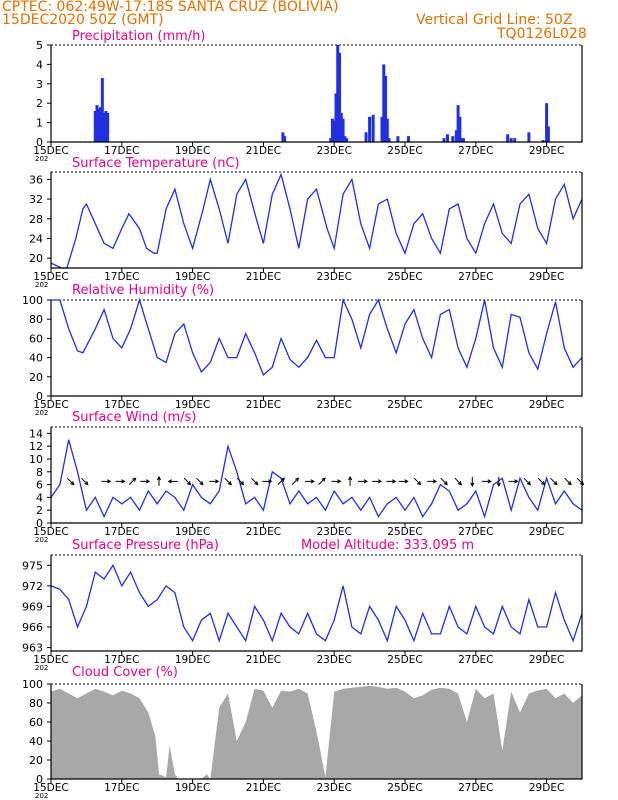 The height and width of the screenshot is (800, 618). I want to click on wind-xtick-label: 15DEC, so click(50, 532).